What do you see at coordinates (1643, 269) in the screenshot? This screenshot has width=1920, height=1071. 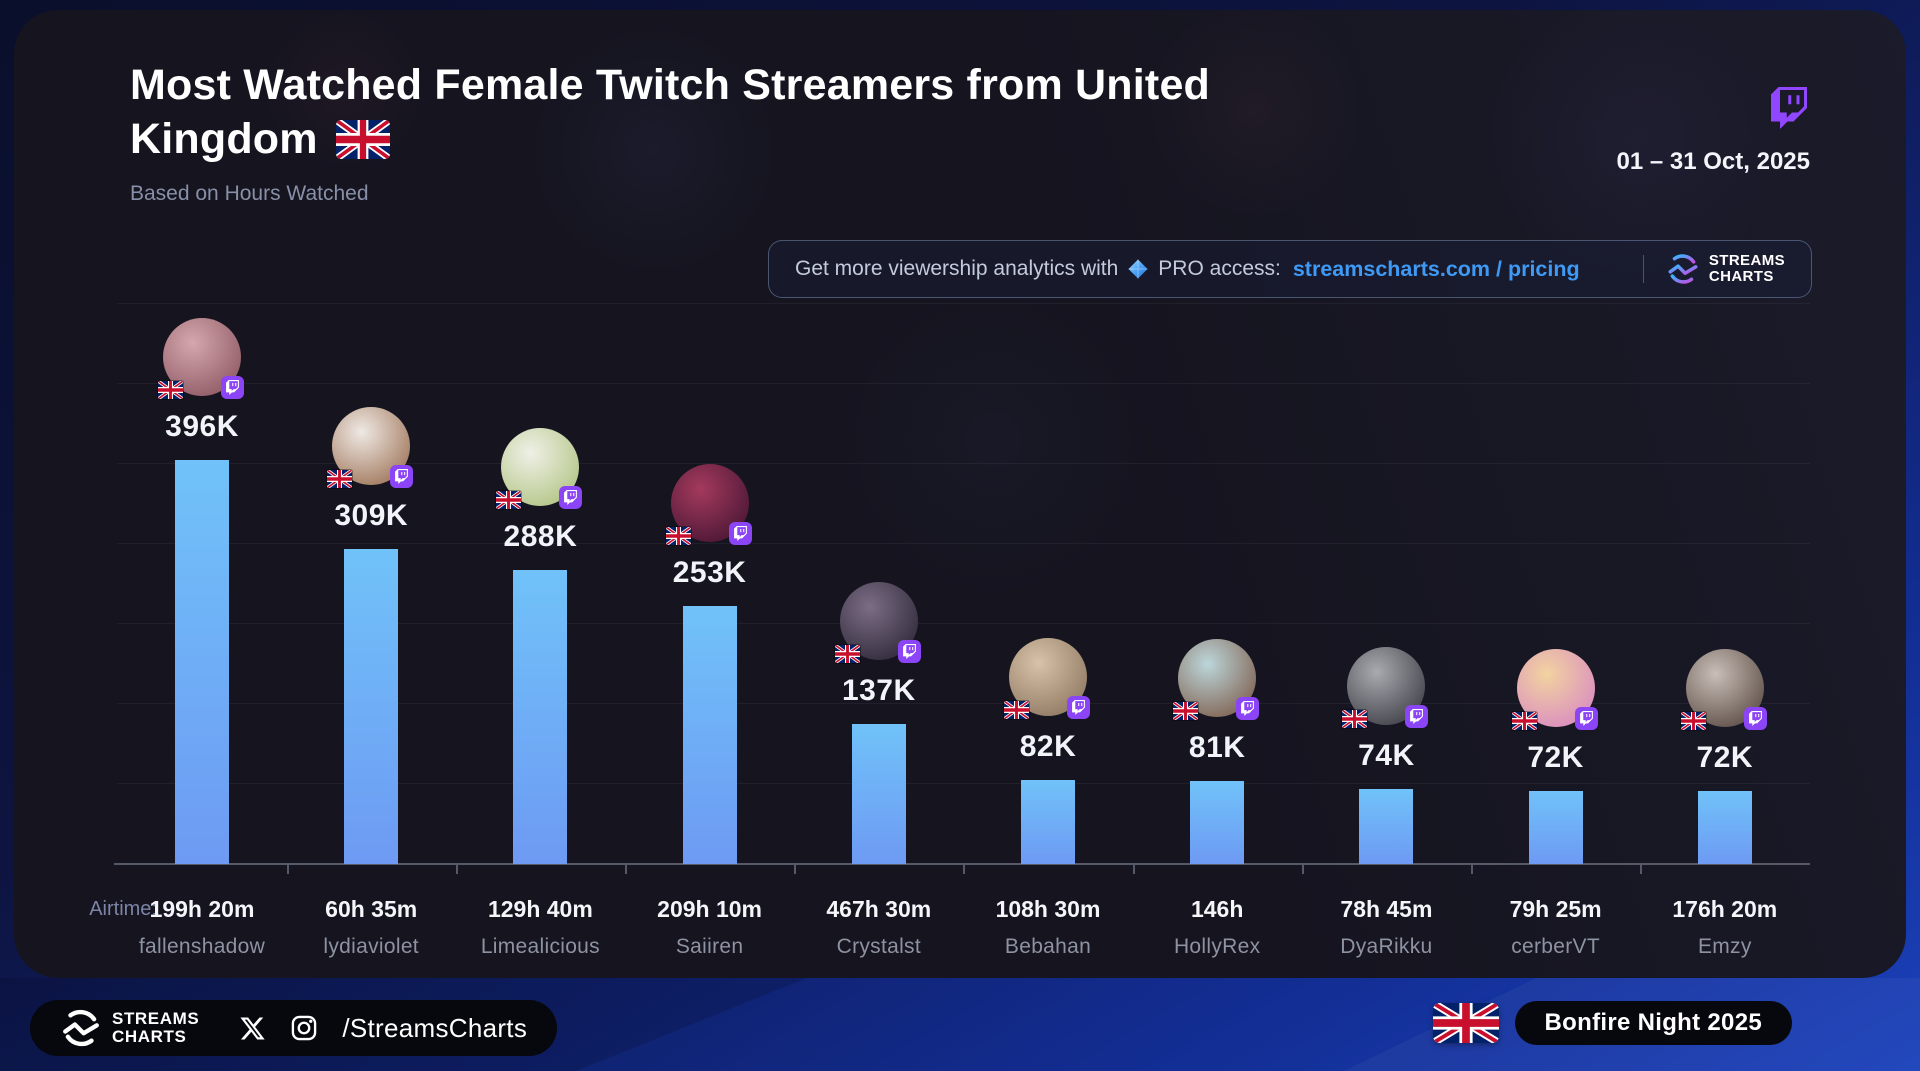 I see `divider` at bounding box center [1643, 269].